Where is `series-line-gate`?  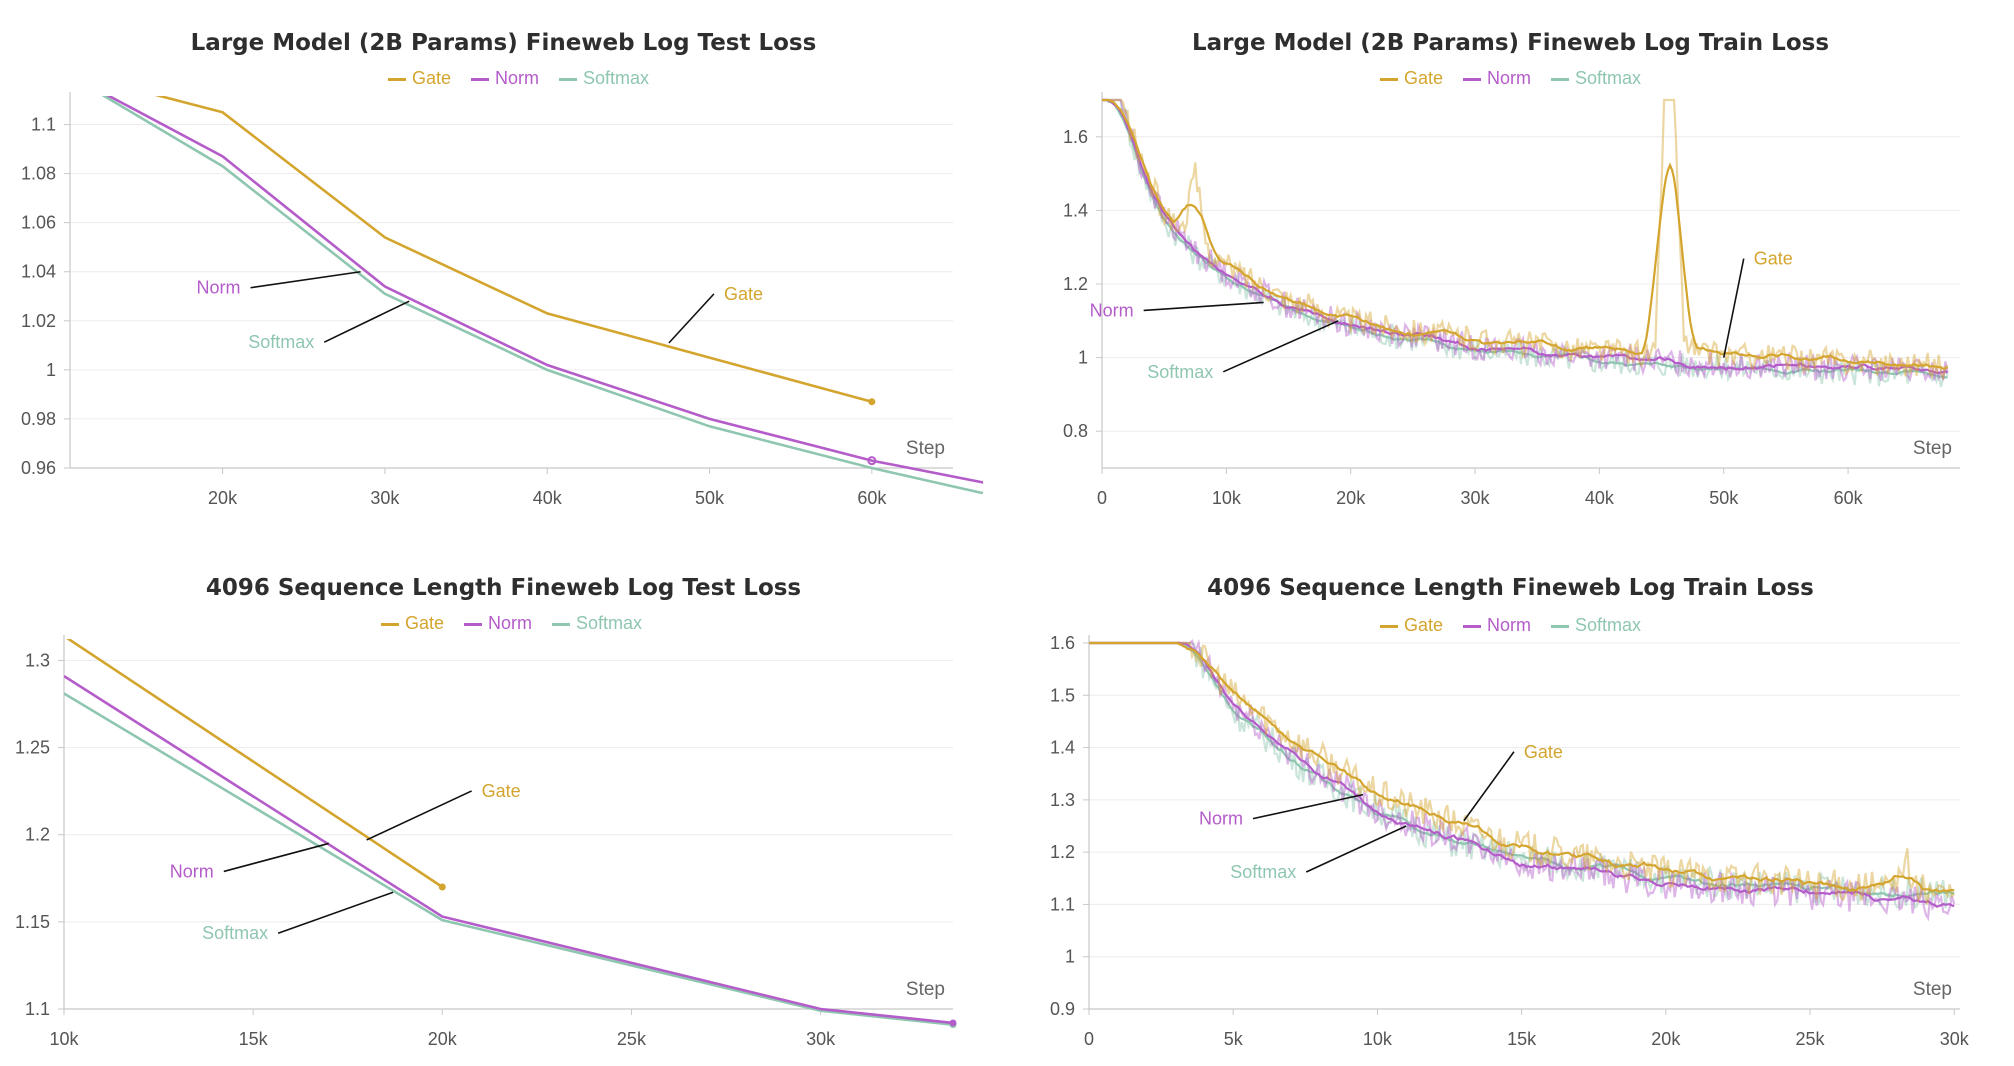
series-line-gate is located at coordinates (255, 764).